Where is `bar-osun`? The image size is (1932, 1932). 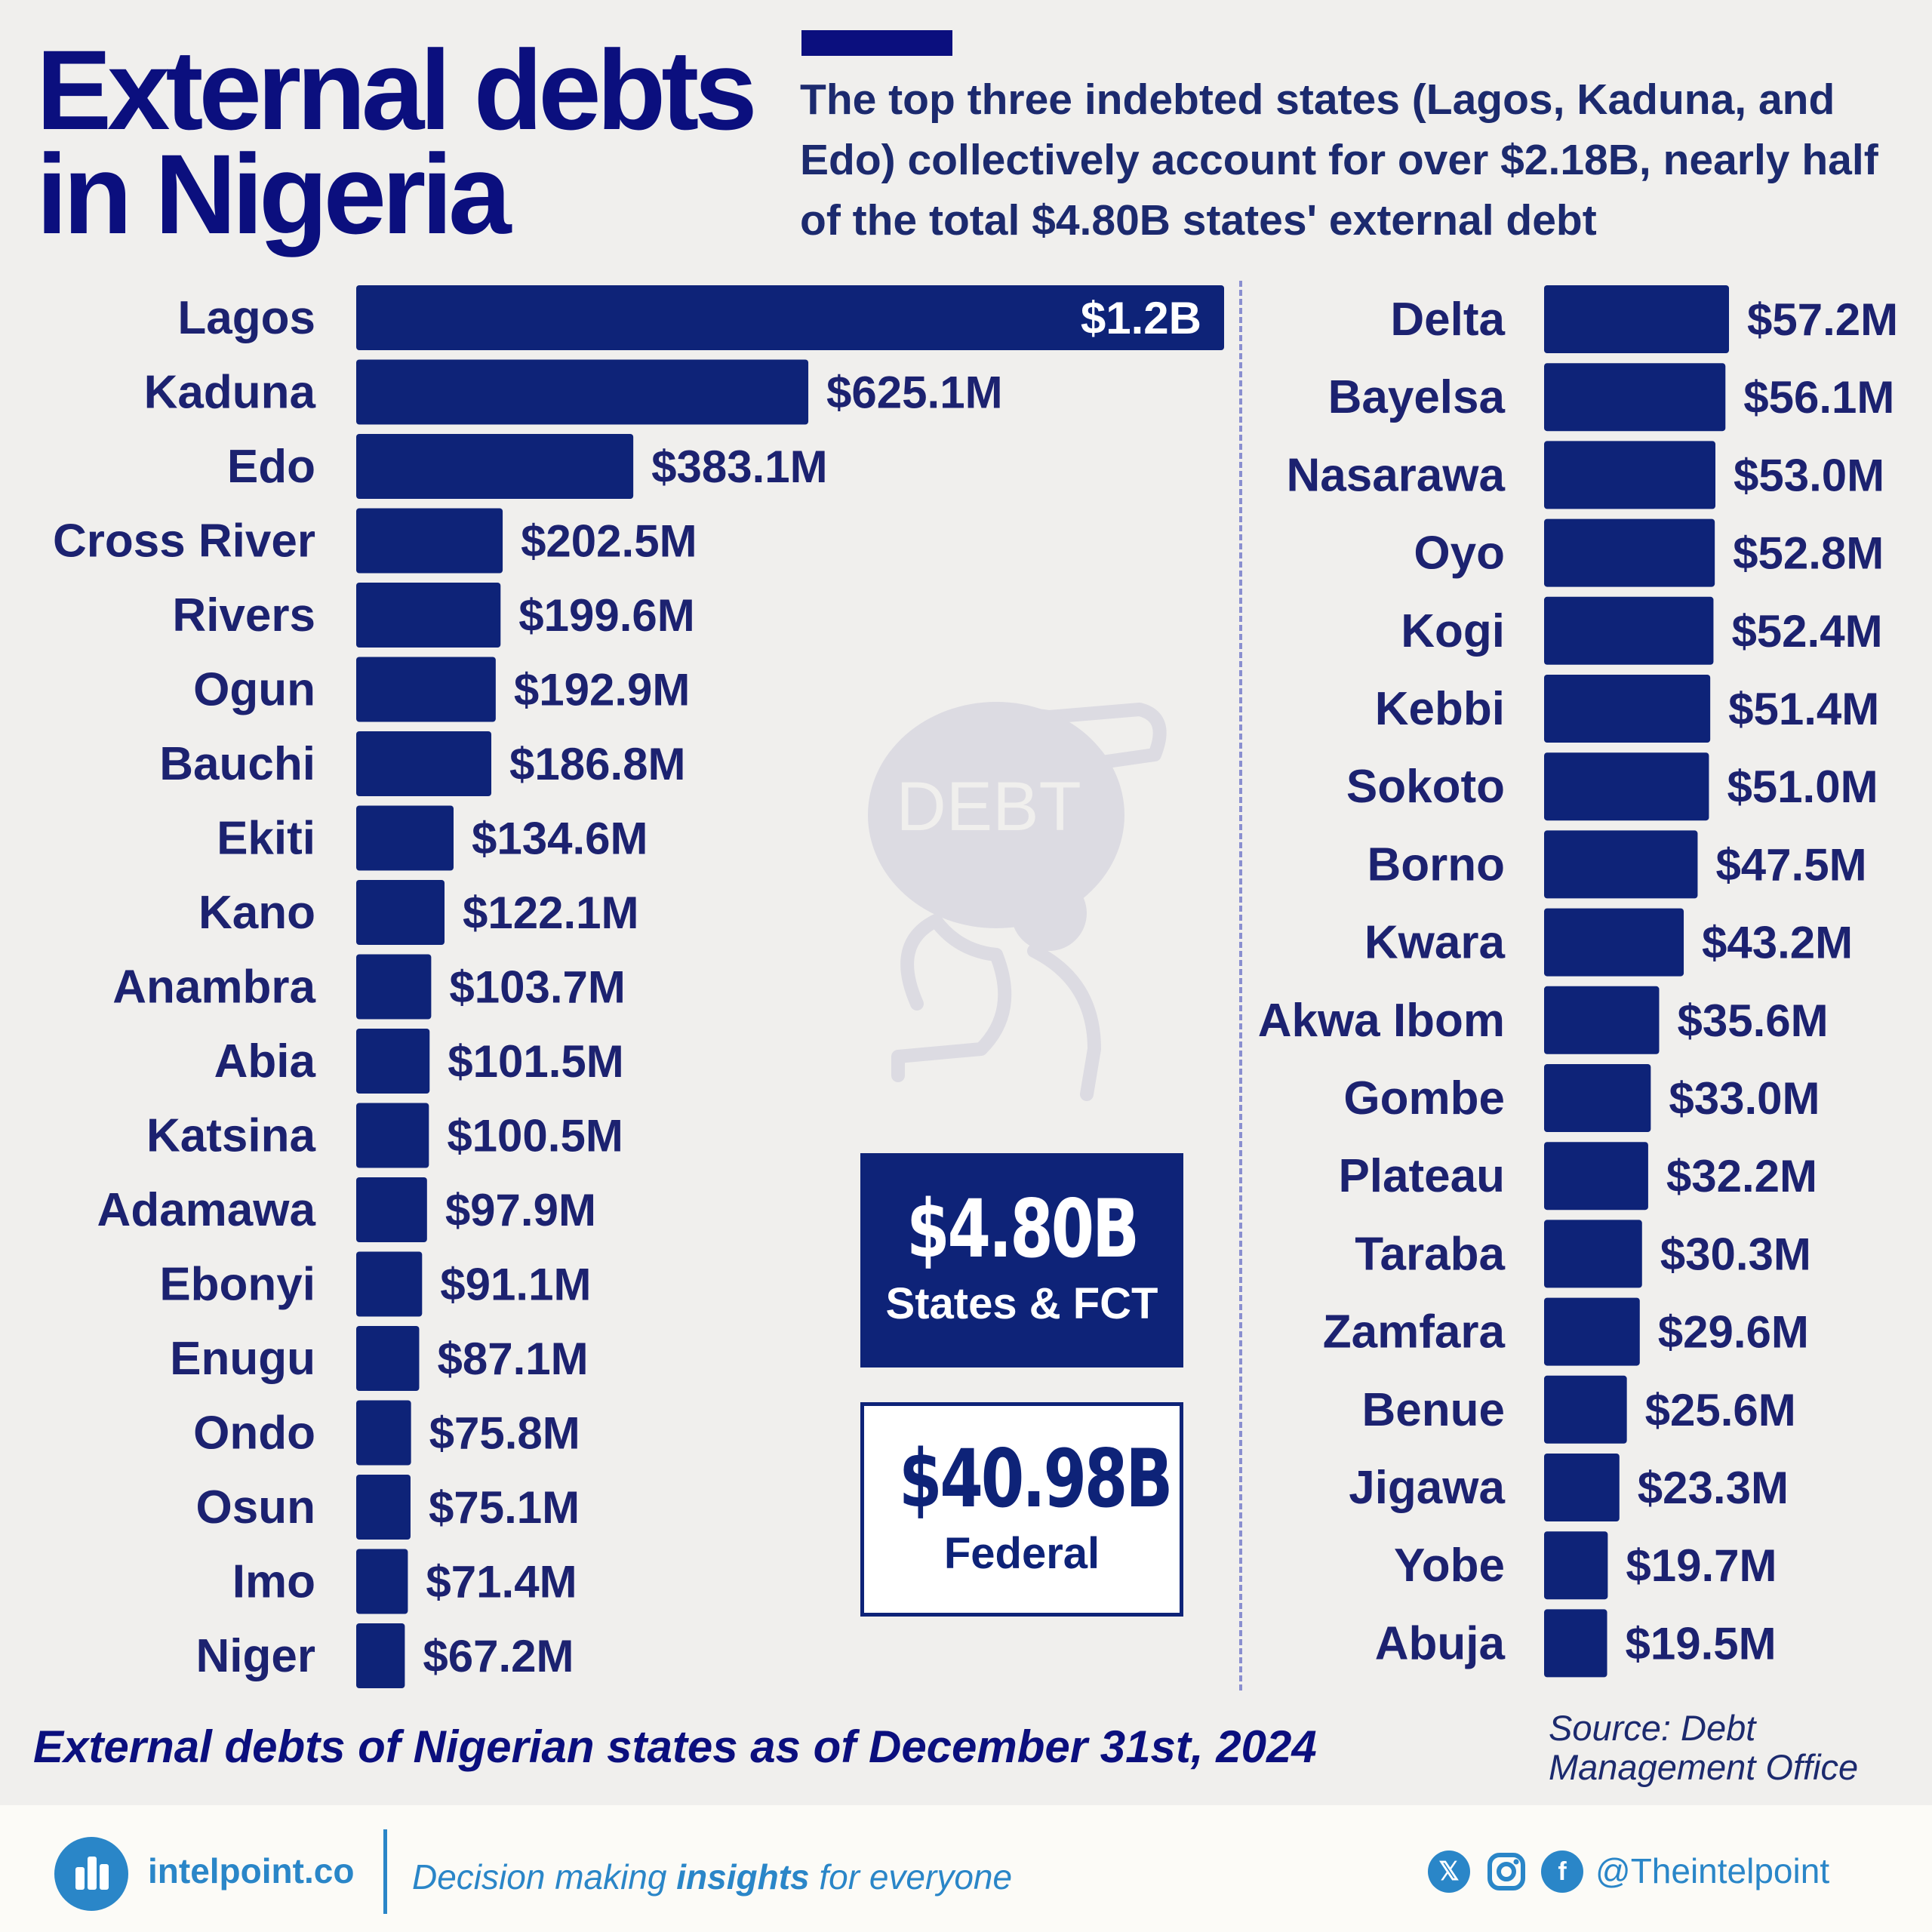
bar-osun is located at coordinates (383, 1507).